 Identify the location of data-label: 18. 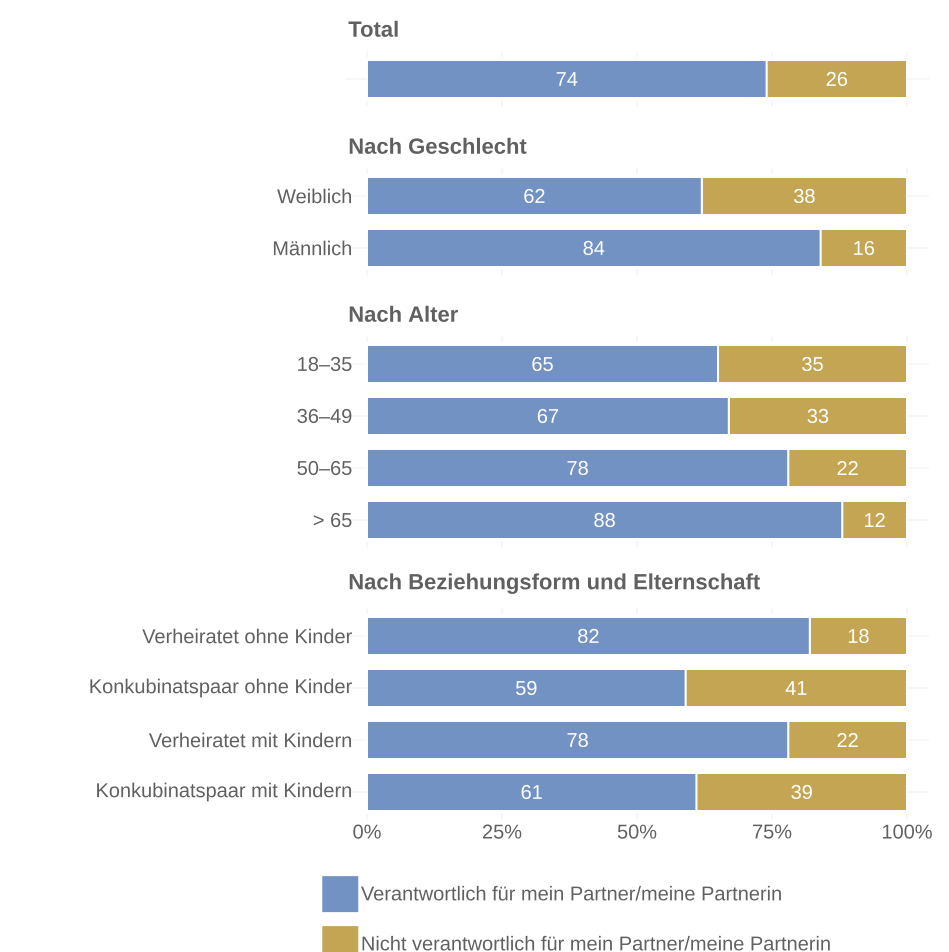
(858, 636).